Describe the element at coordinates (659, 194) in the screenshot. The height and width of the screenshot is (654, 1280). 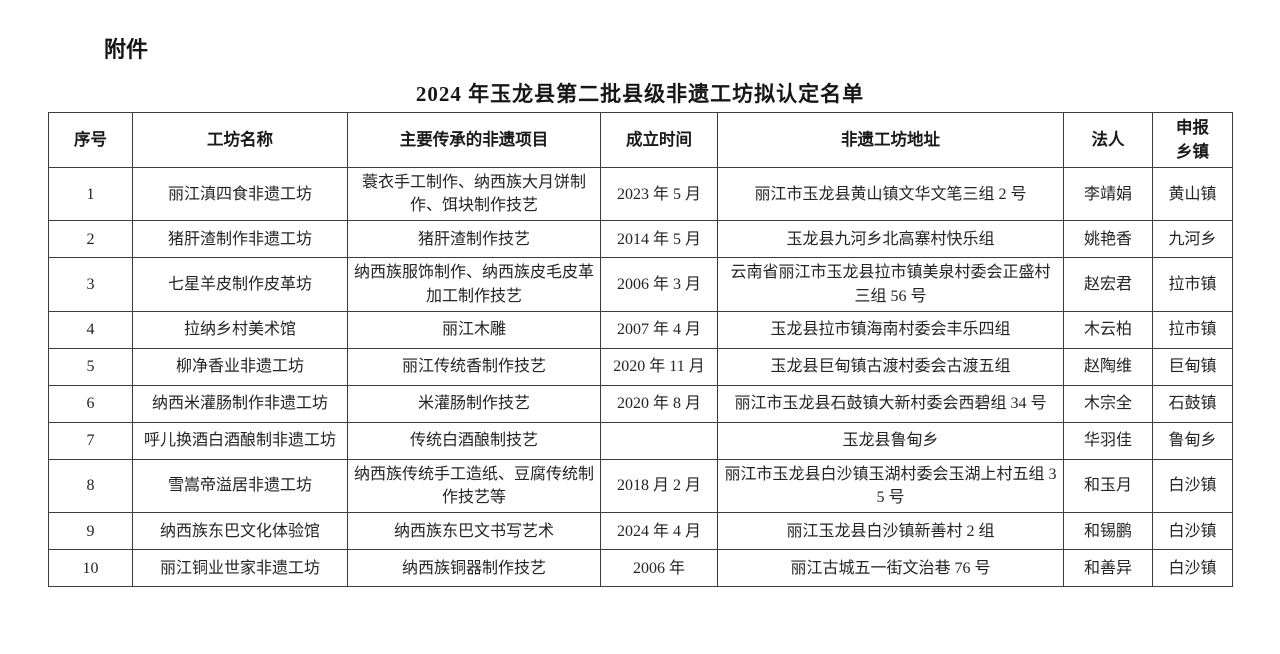
I see `table-cell: 2023 年 5 月` at that location.